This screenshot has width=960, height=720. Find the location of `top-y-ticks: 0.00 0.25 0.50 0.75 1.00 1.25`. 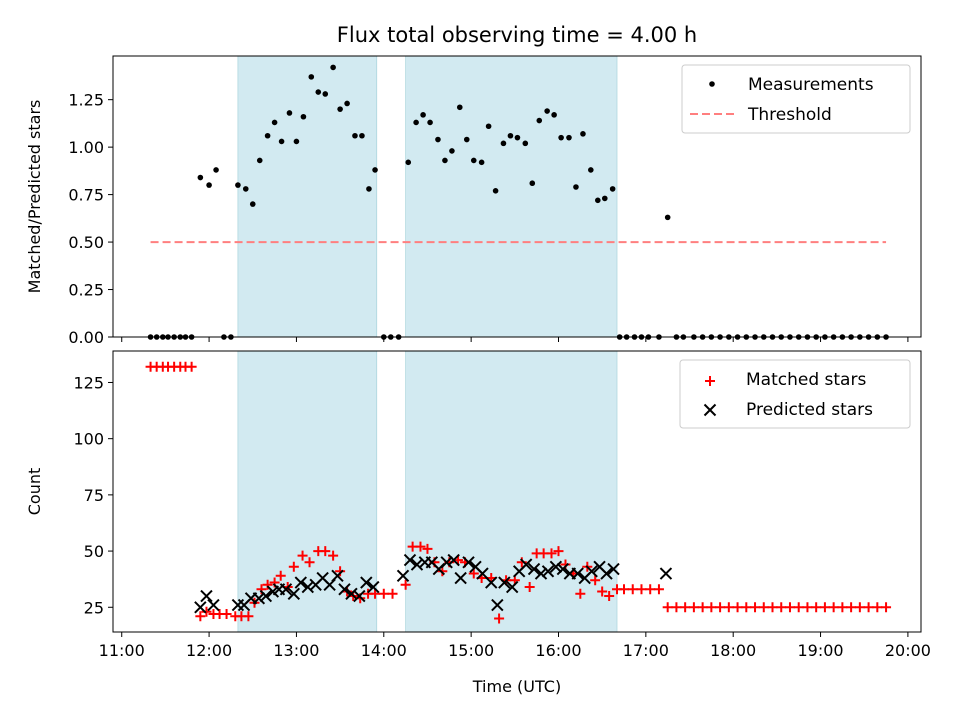

top-y-ticks: 0.00 0.25 0.50 0.75 1.00 1.25 is located at coordinates (90, 219).